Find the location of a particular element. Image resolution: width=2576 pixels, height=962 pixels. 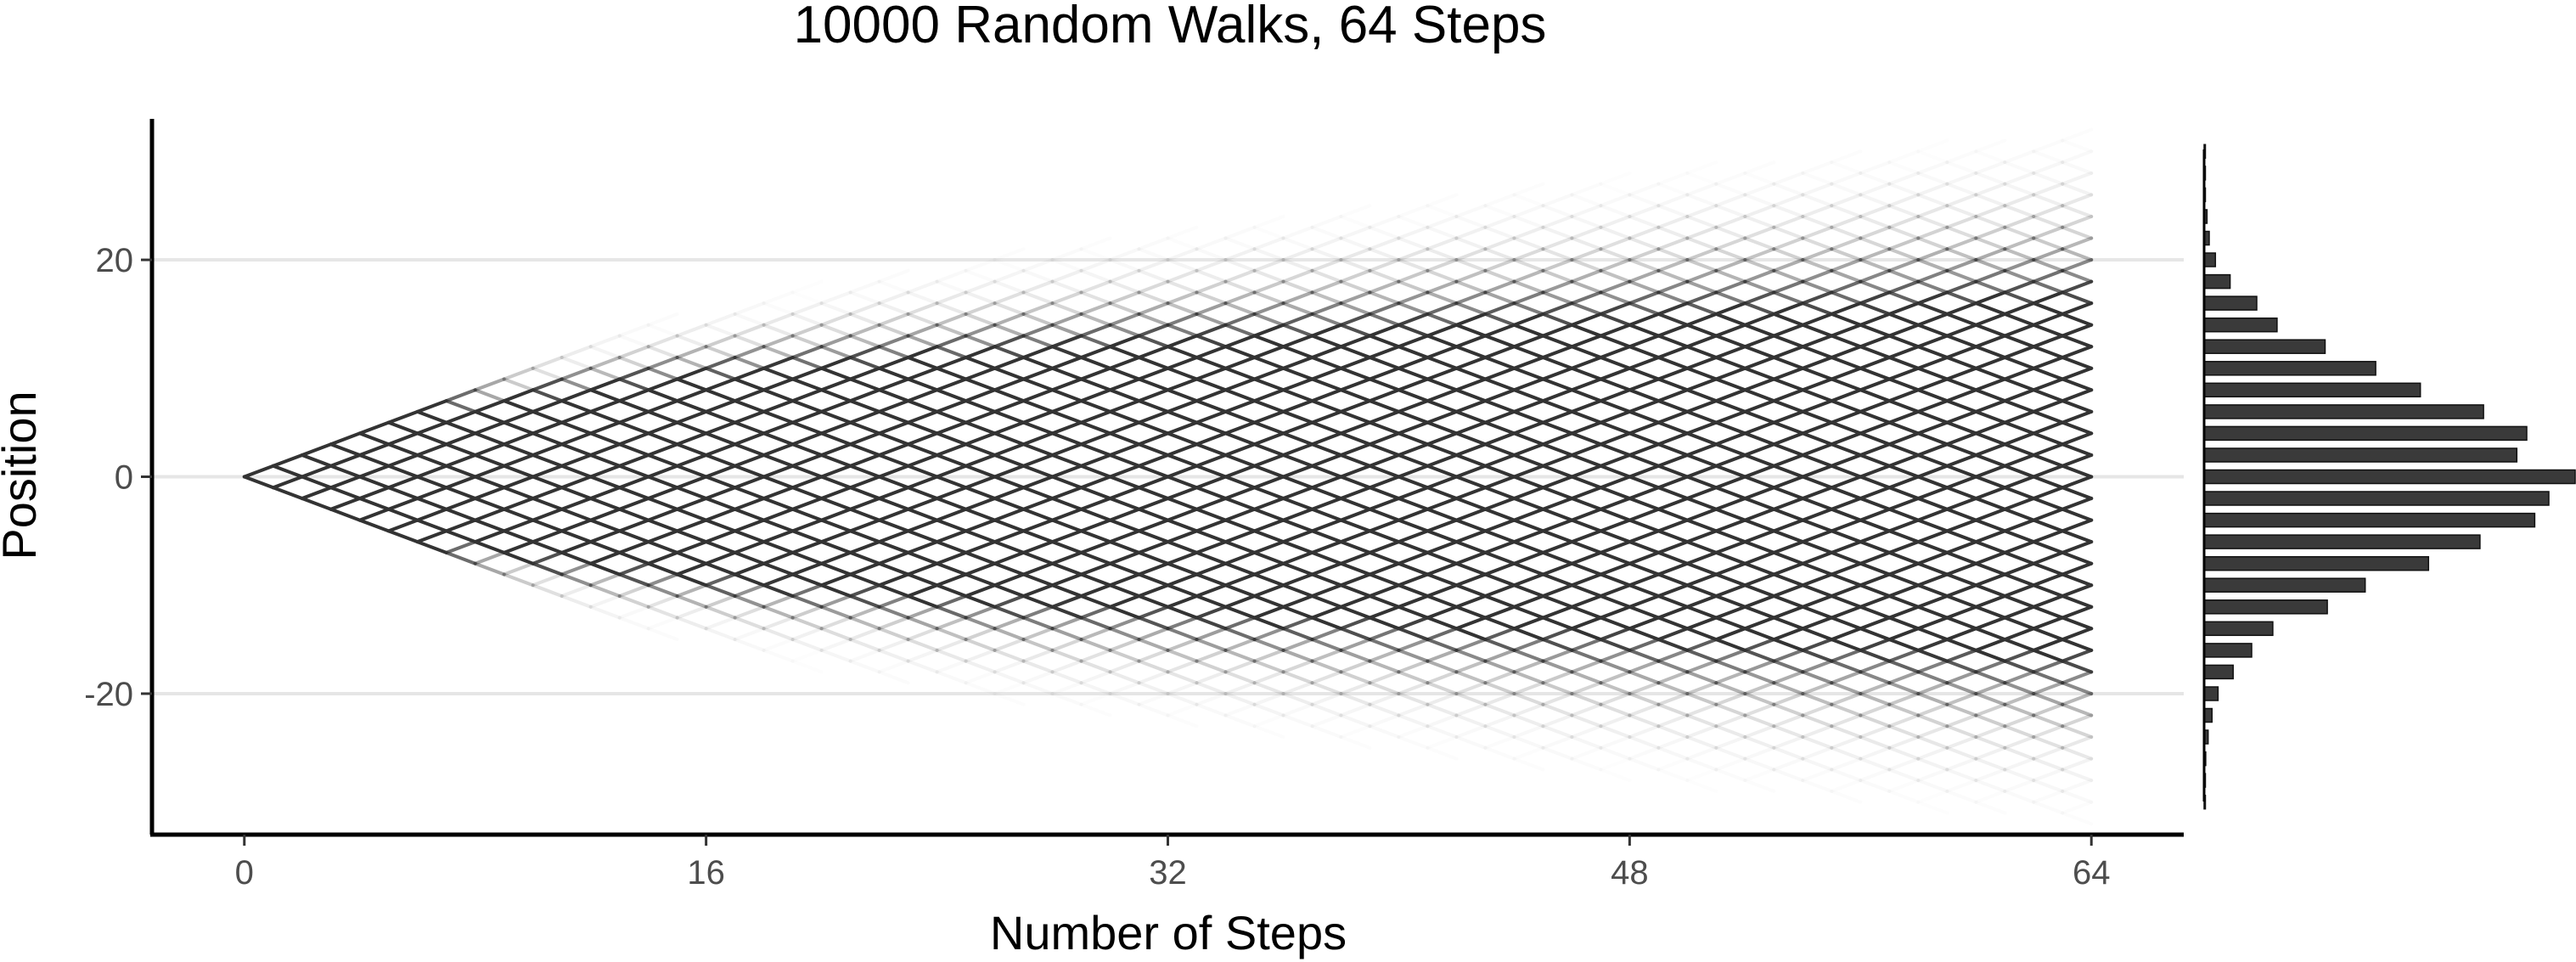

histogram-bar is located at coordinates (2376, 498).